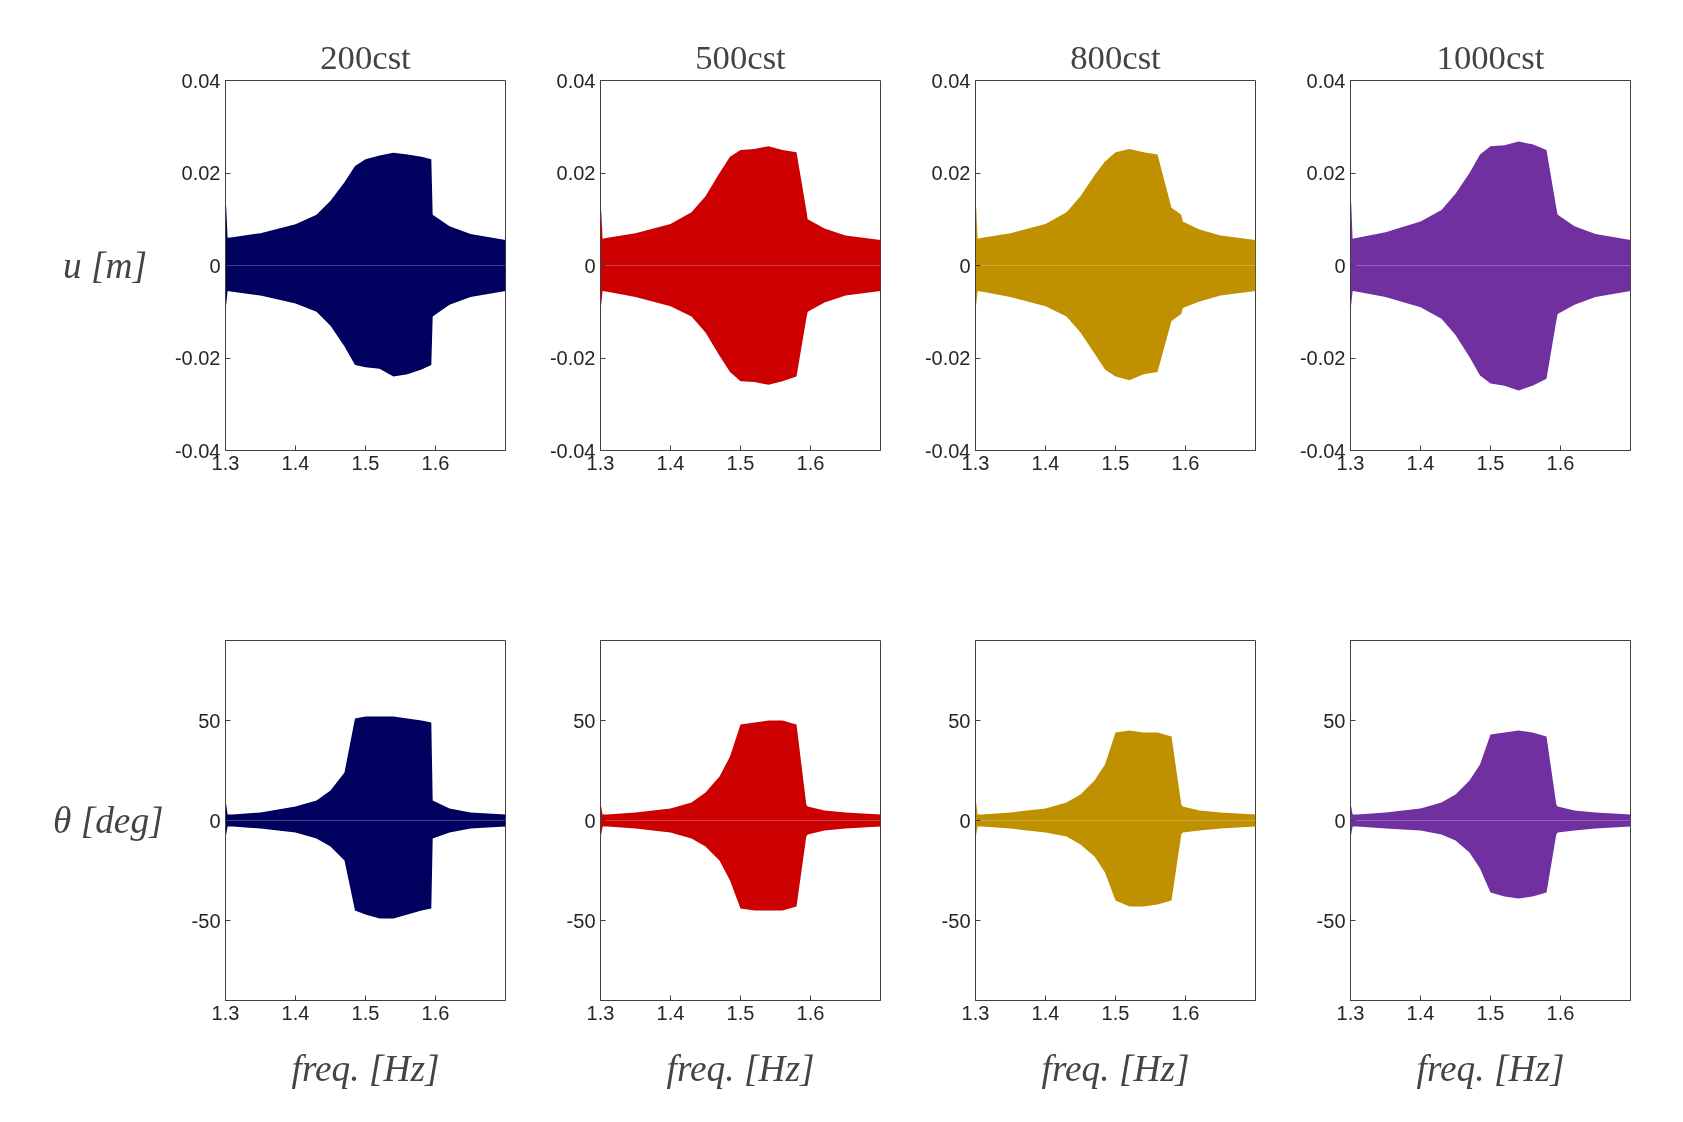  I want to click on y-axis-title: u [m], so click(104, 265).